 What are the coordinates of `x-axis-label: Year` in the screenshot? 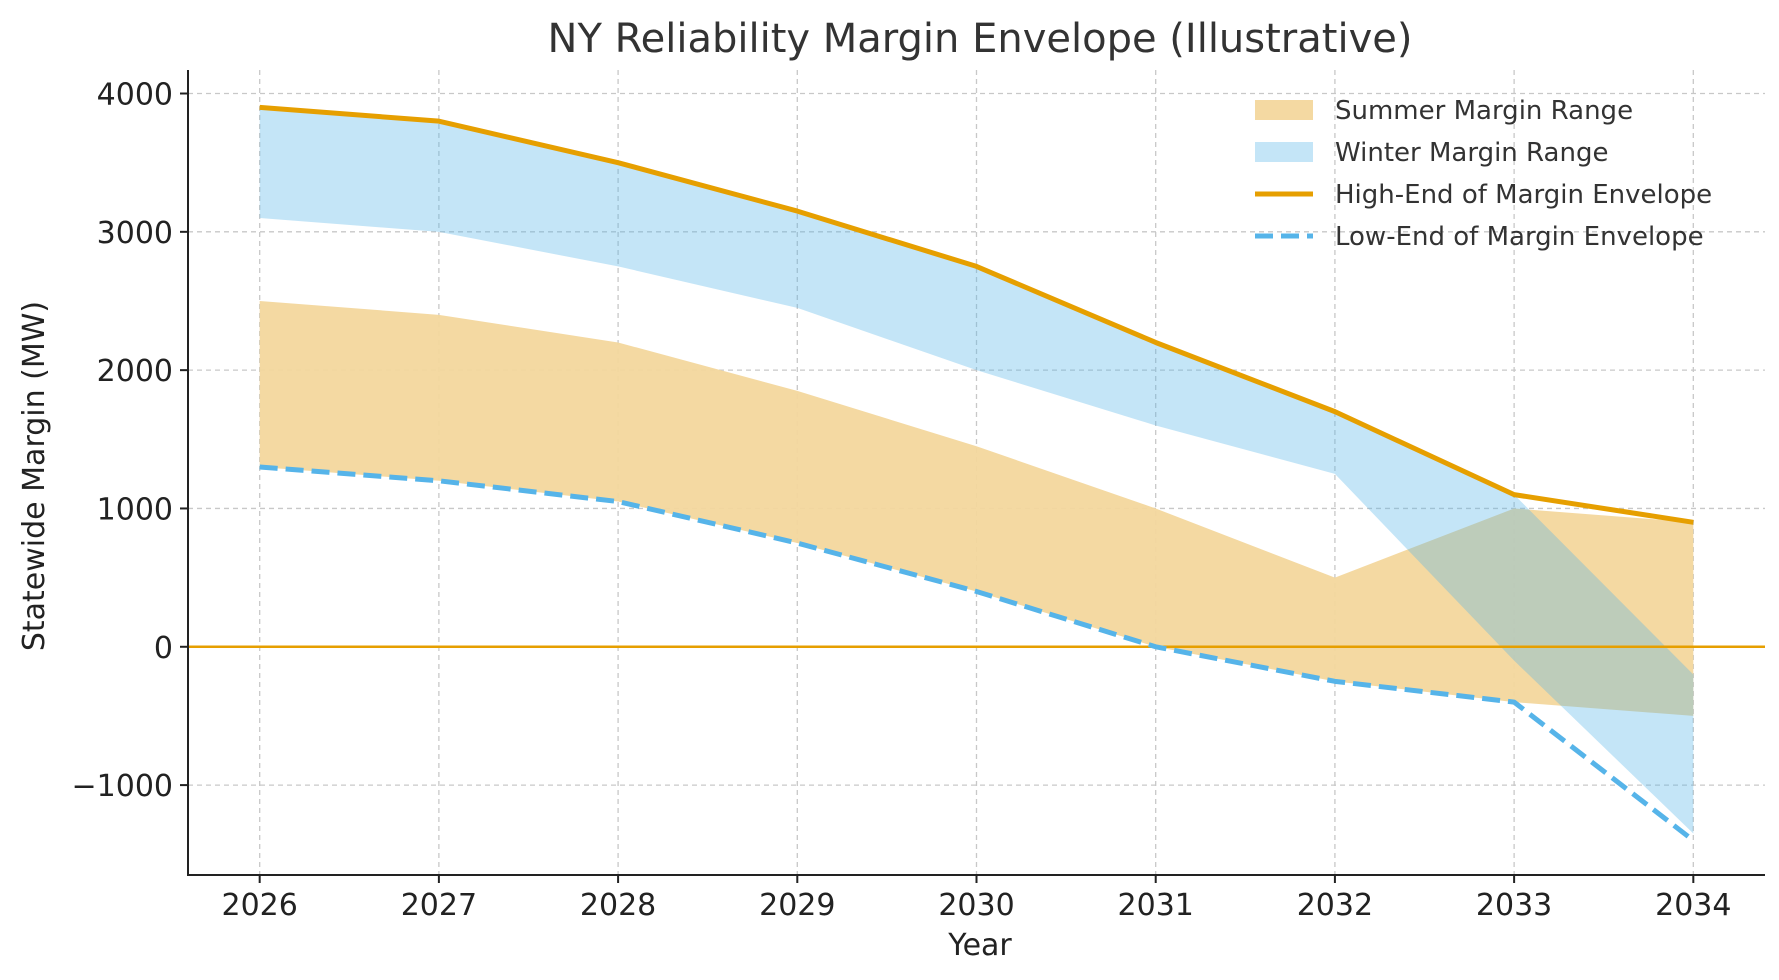 It's located at (979, 945).